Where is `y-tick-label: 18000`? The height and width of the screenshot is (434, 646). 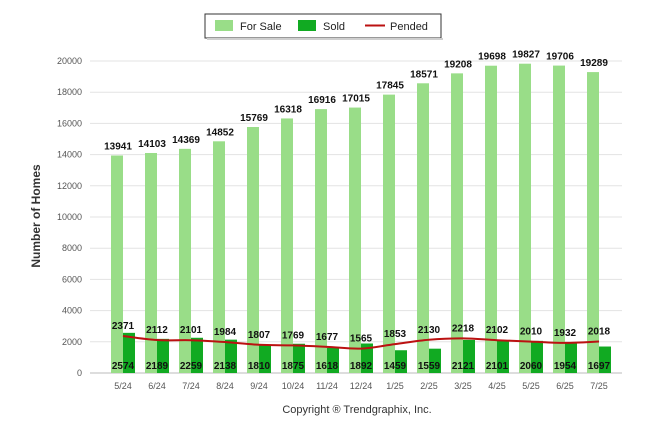 y-tick-label: 18000 is located at coordinates (69, 92).